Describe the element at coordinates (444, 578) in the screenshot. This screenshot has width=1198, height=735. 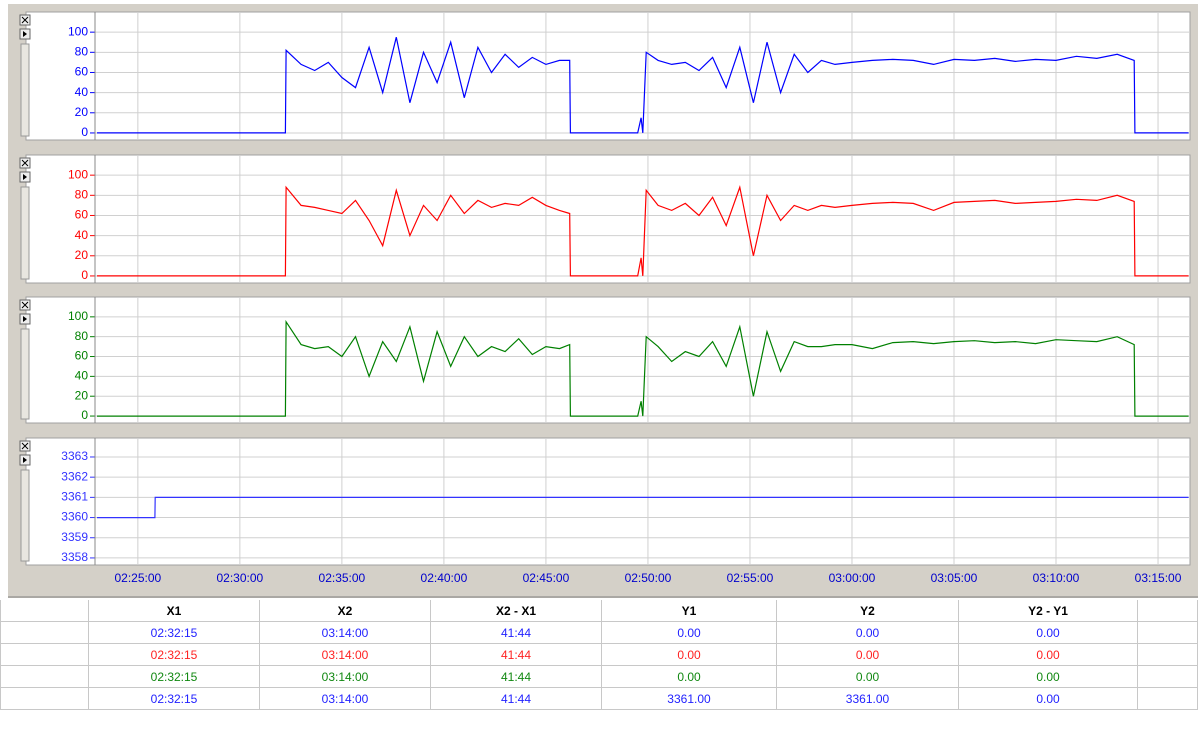
I see `x-tick-label: 02:40:00` at that location.